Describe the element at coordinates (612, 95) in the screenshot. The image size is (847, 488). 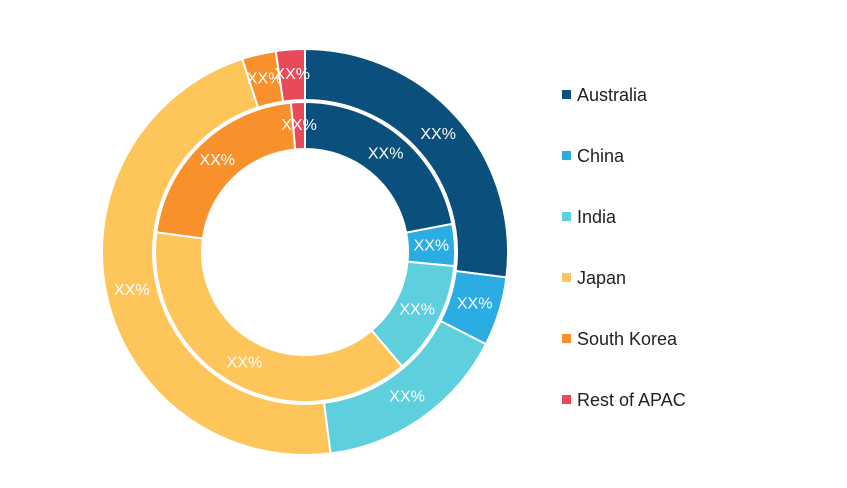
I see `legend-label: Australia` at that location.